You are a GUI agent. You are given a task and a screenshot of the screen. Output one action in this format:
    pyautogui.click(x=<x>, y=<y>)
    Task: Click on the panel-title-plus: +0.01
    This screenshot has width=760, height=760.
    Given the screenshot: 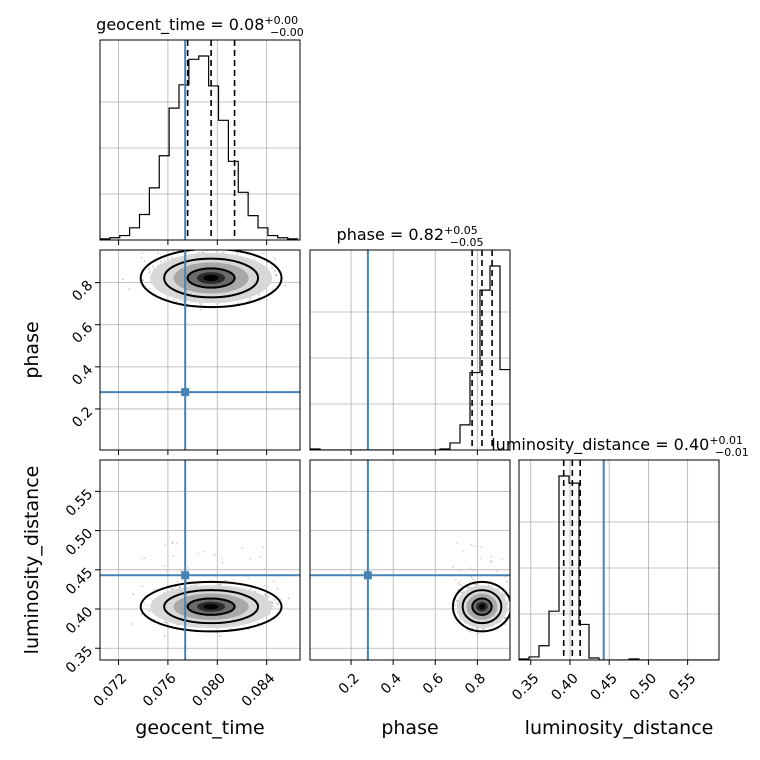 What is the action you would take?
    pyautogui.click(x=726, y=440)
    